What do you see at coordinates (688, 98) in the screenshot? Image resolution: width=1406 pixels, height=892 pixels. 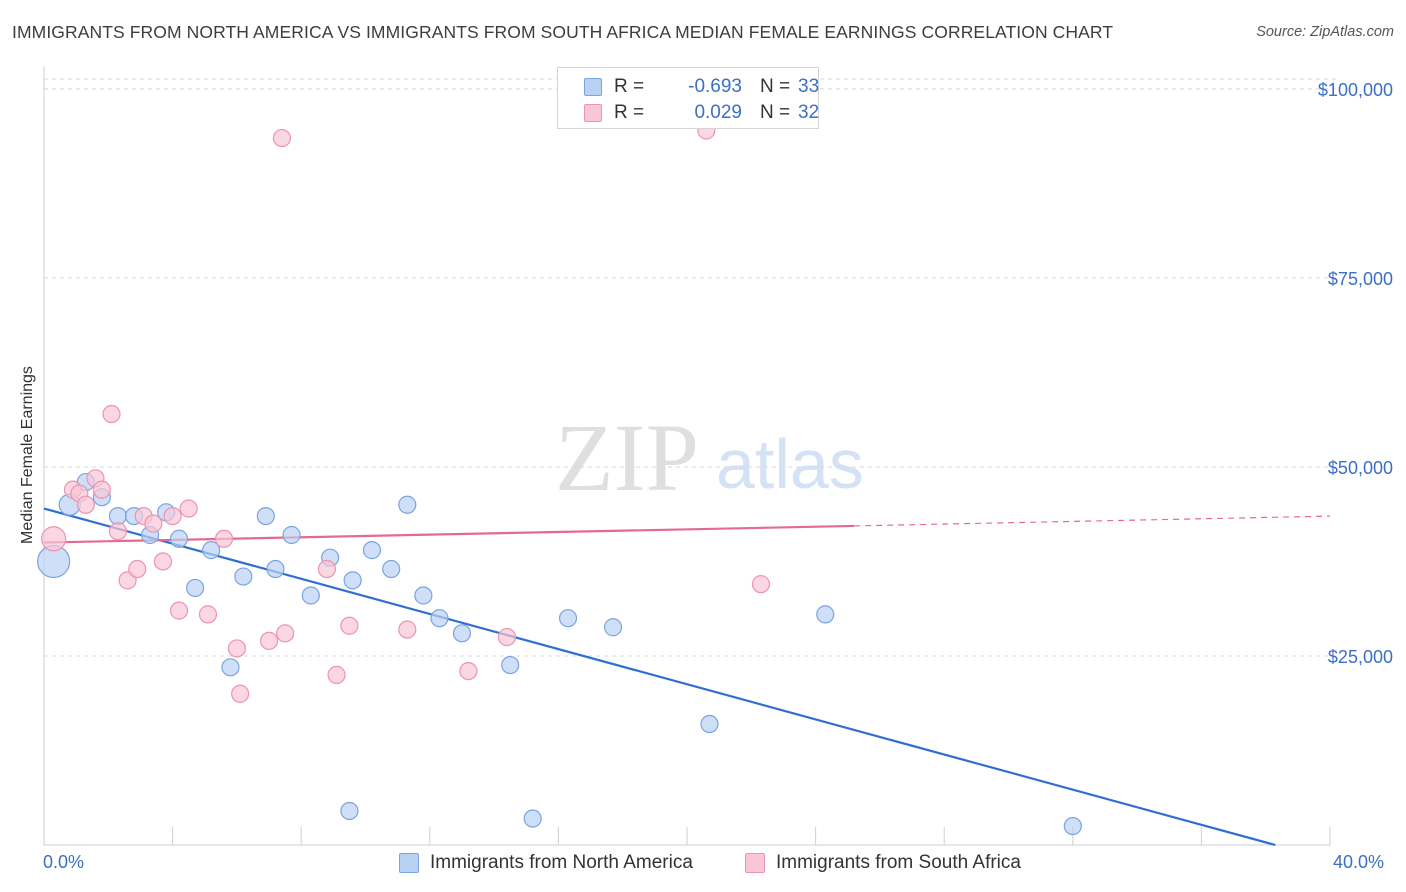 I see `correlation-legend: R = -0.693 N = 33 R = 0.029 N = 32` at bounding box center [688, 98].